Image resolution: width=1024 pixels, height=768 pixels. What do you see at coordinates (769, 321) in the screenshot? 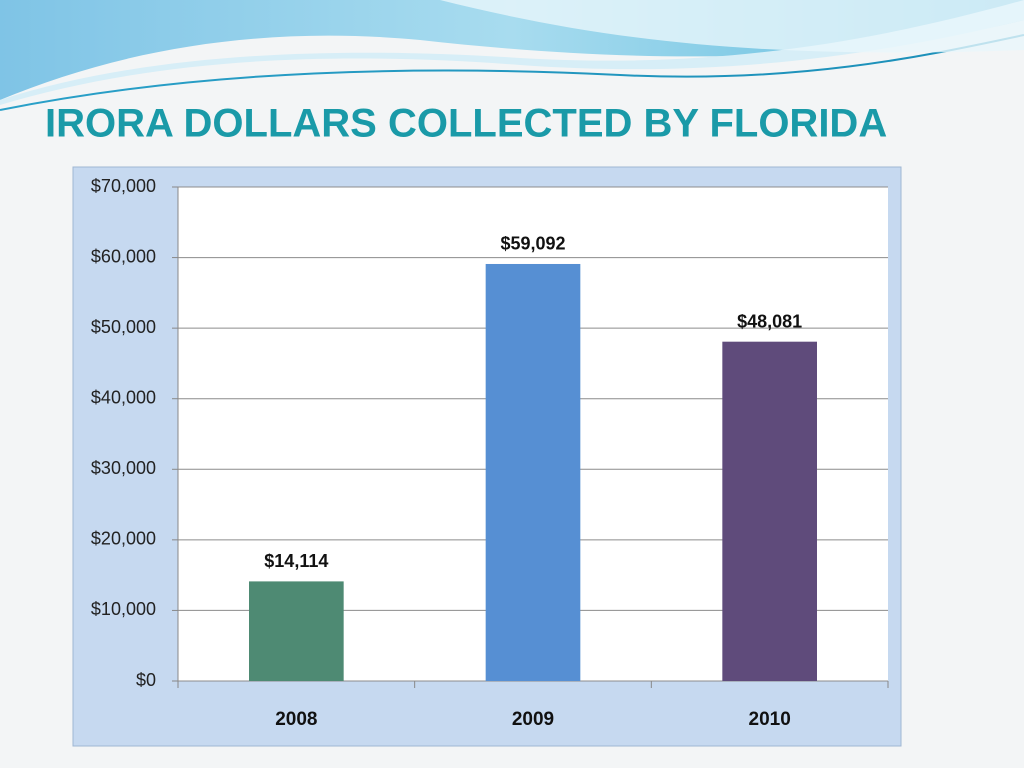
I see `value-label: $48,081` at bounding box center [769, 321].